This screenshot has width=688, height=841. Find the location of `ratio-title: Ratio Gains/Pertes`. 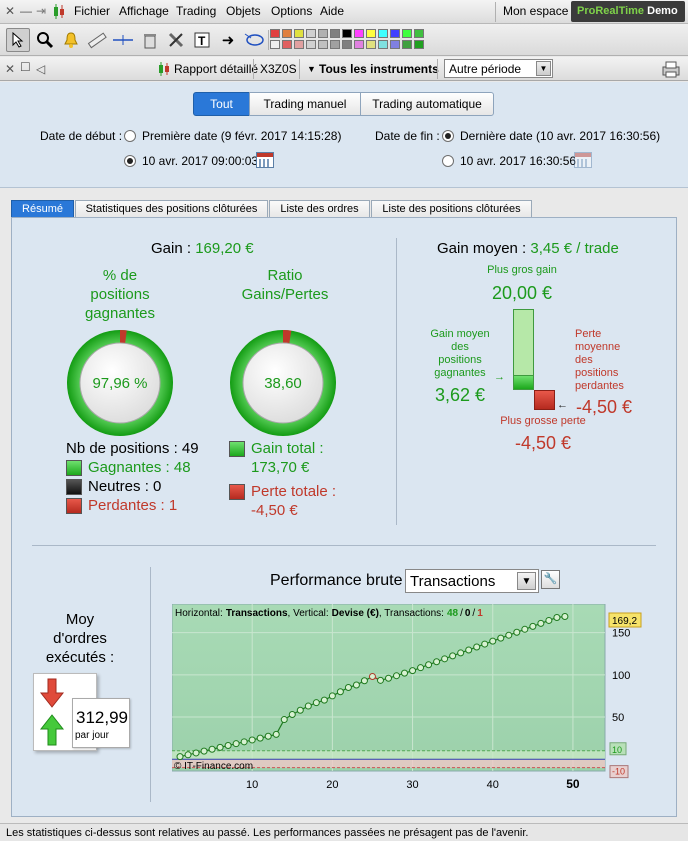

ratio-title: Ratio Gains/Pertes is located at coordinates (285, 285).